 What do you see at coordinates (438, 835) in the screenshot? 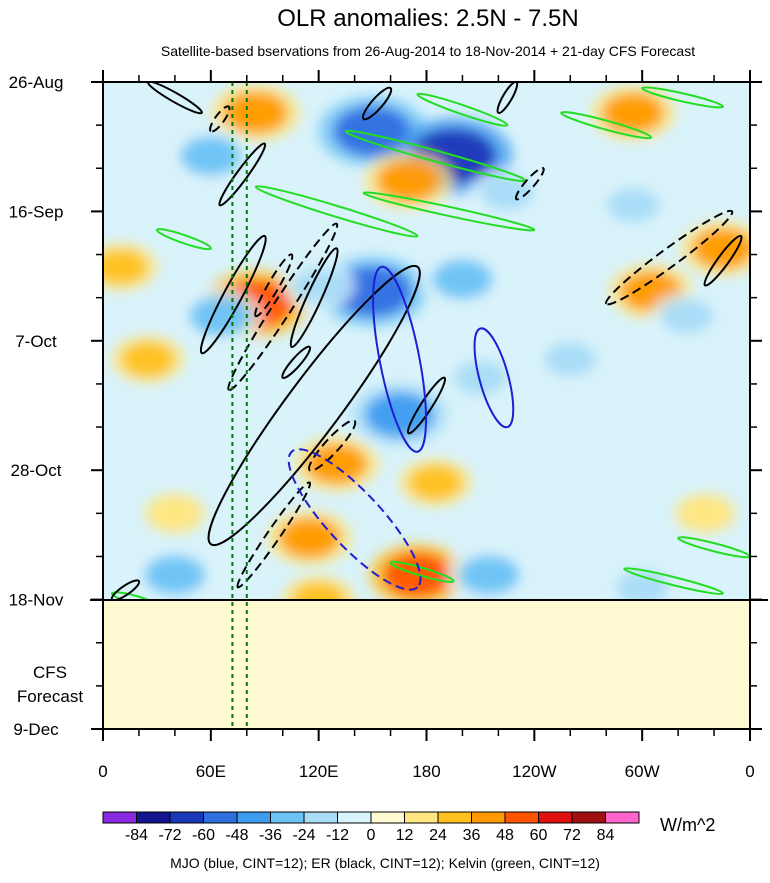
I see `colorbar-label: 24` at bounding box center [438, 835].